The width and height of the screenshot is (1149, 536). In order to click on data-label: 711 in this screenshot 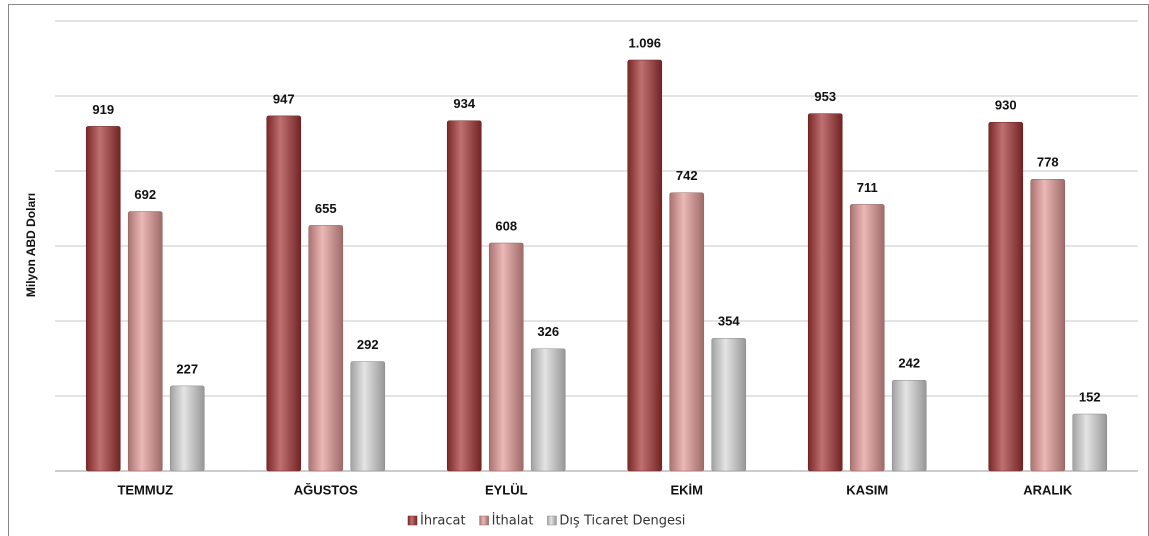, I will do `click(867, 187)`.